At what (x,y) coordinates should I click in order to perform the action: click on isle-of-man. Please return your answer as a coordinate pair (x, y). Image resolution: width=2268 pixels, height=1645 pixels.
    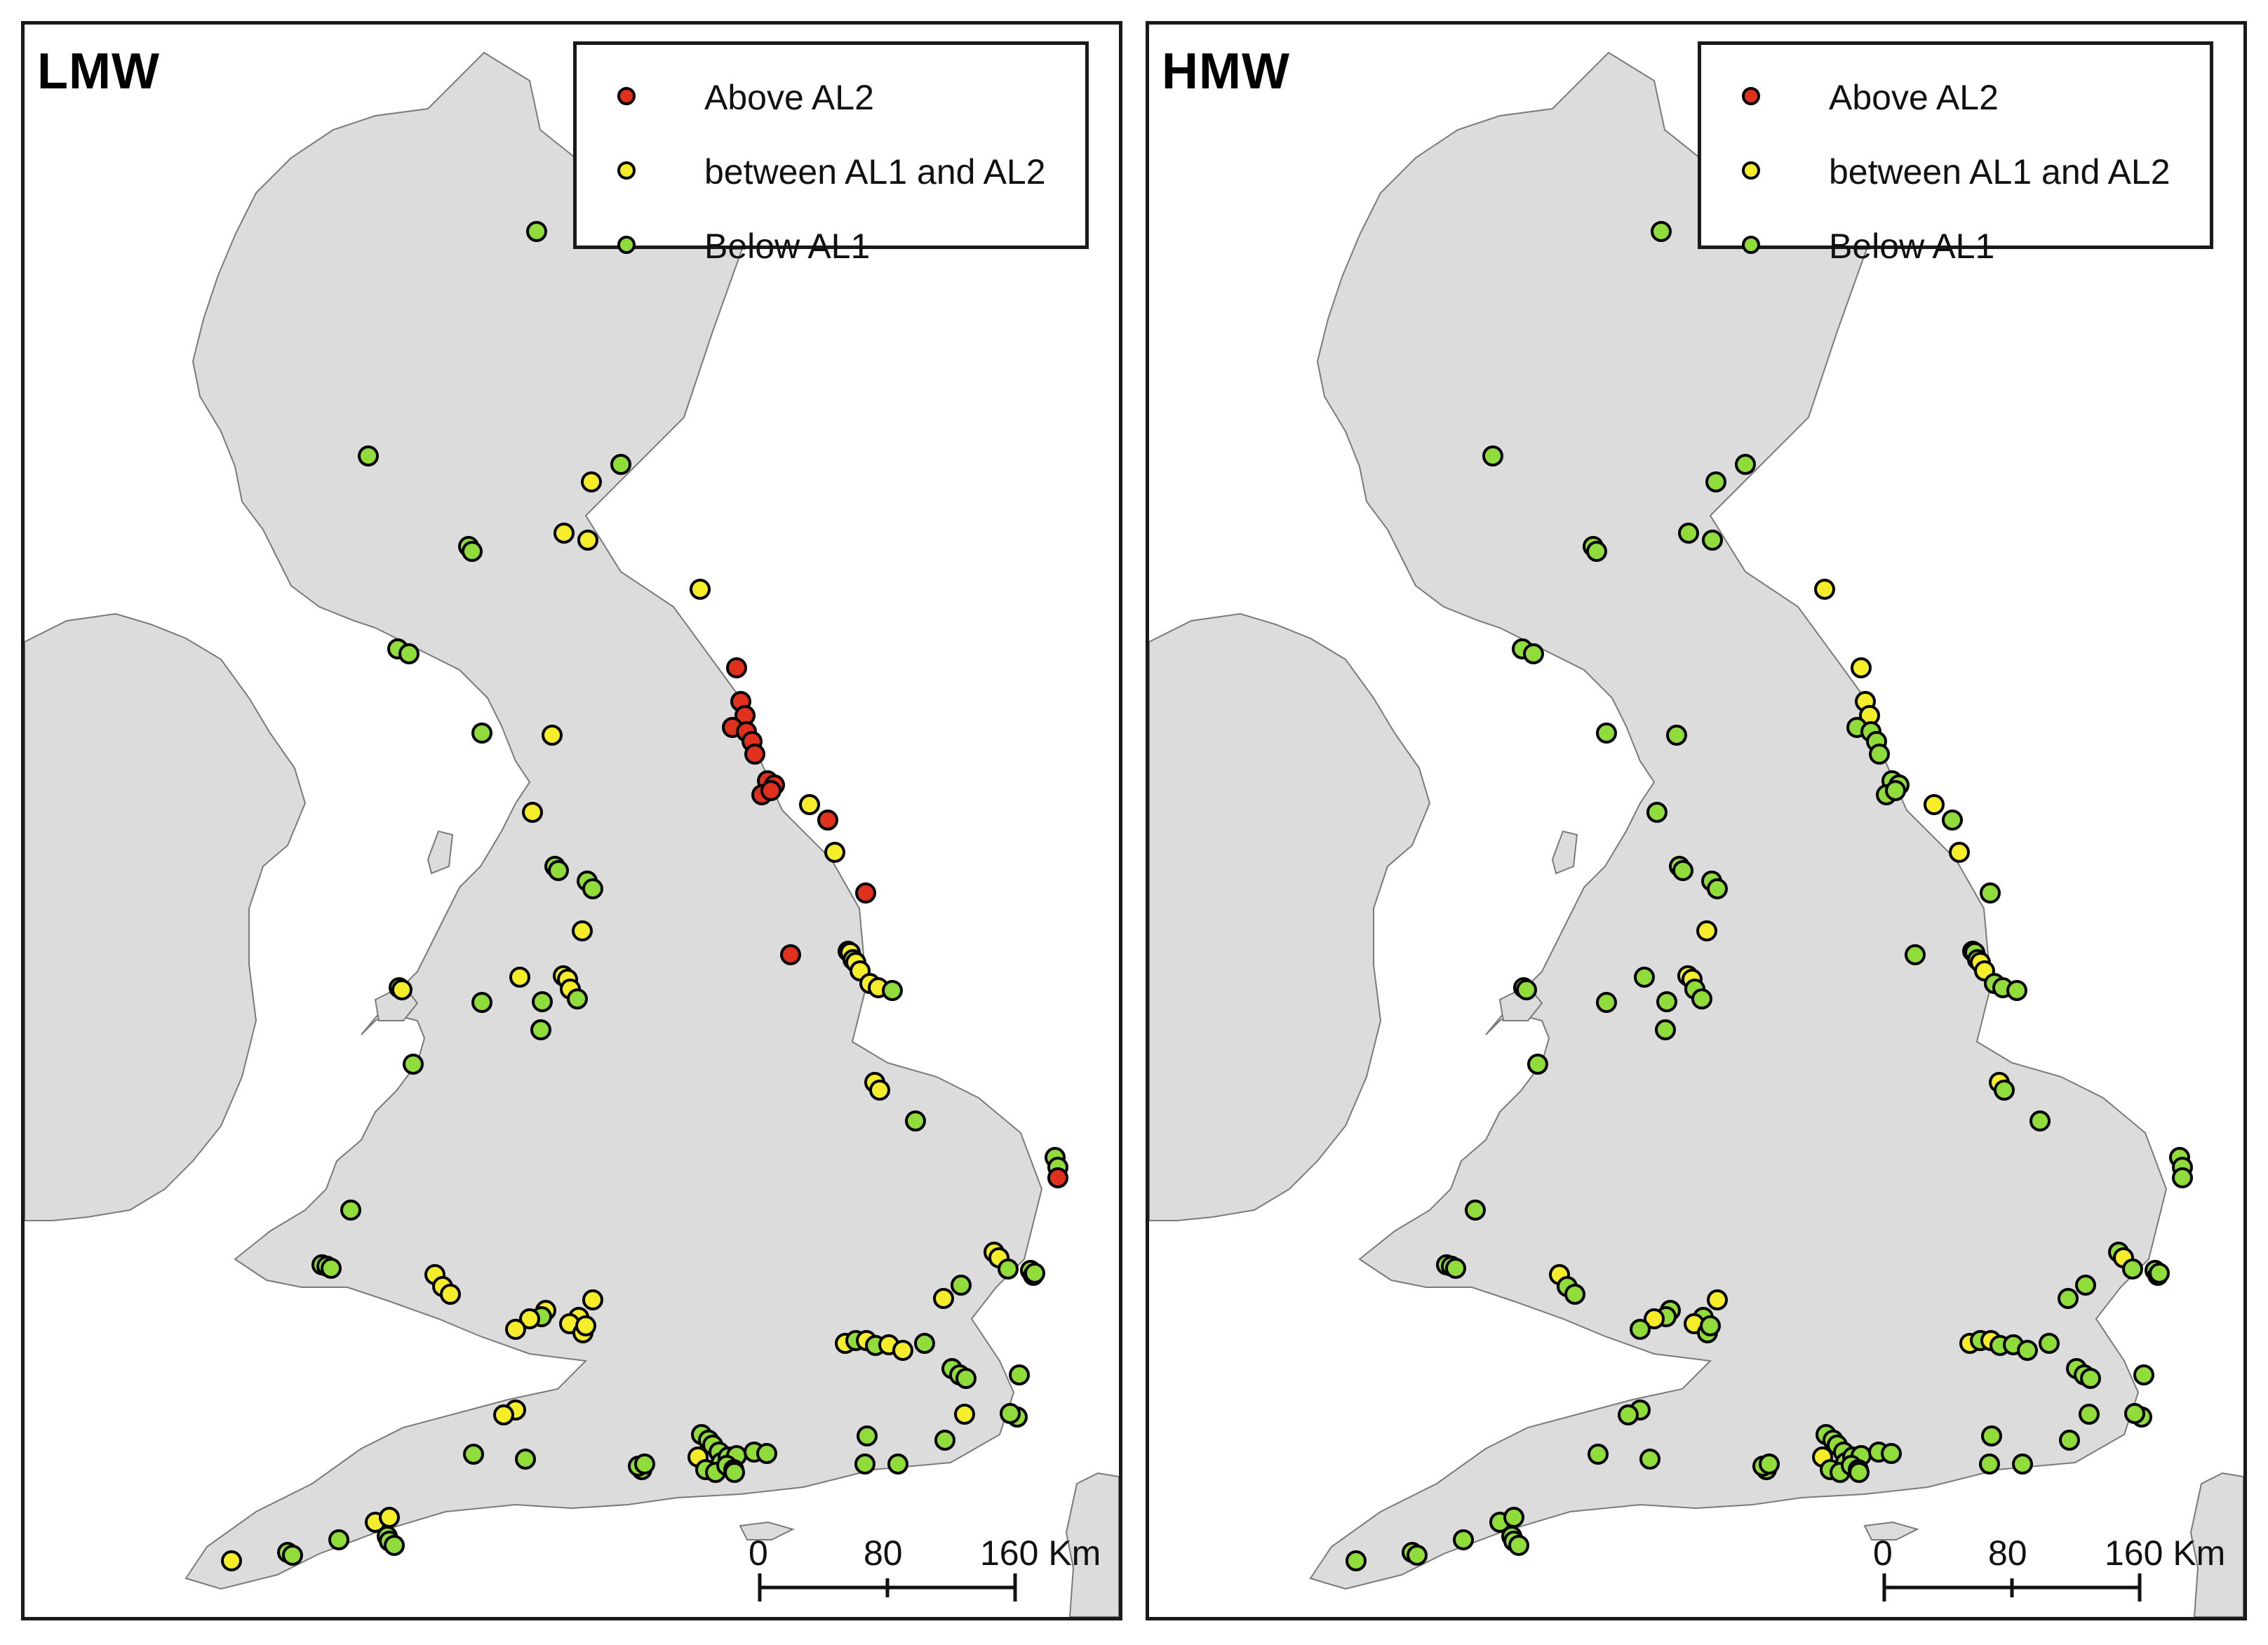
    Looking at the image, I should click on (440, 852).